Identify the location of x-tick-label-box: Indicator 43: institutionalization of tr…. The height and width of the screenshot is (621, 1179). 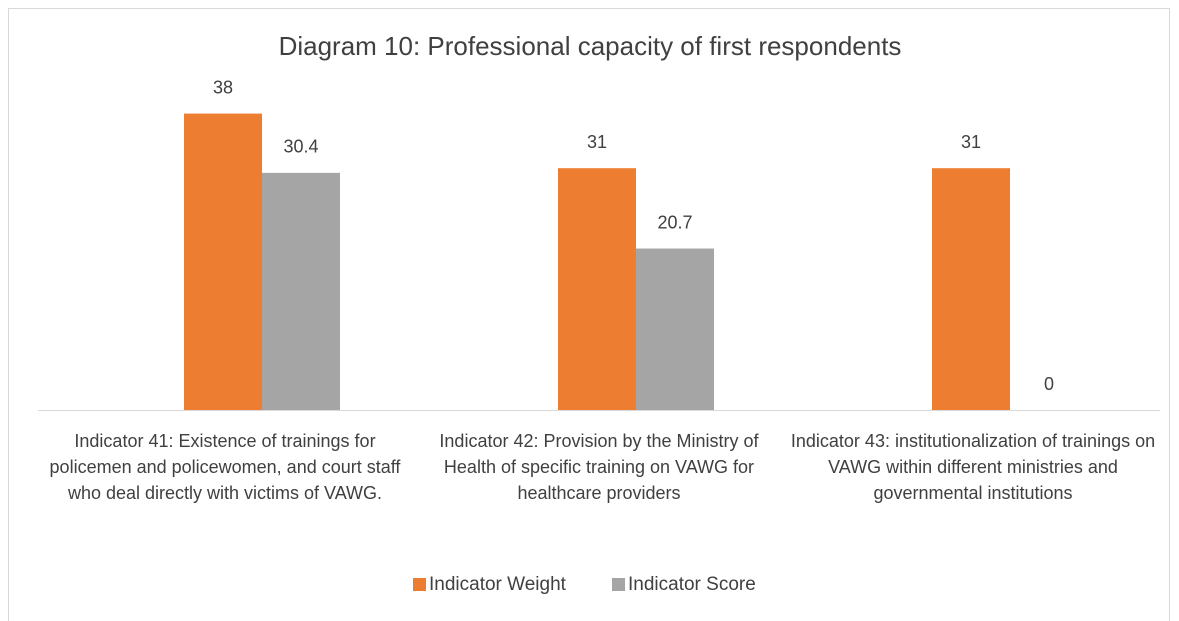
(973, 467).